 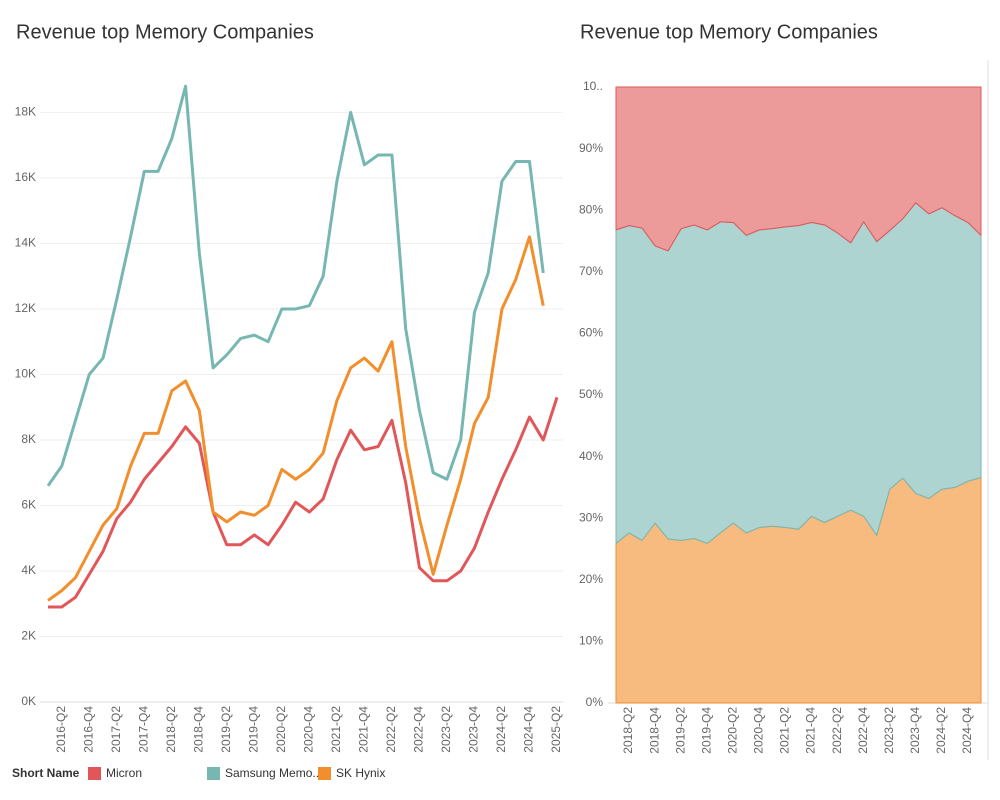 What do you see at coordinates (591, 456) in the screenshot?
I see `y-tick-label: 40%` at bounding box center [591, 456].